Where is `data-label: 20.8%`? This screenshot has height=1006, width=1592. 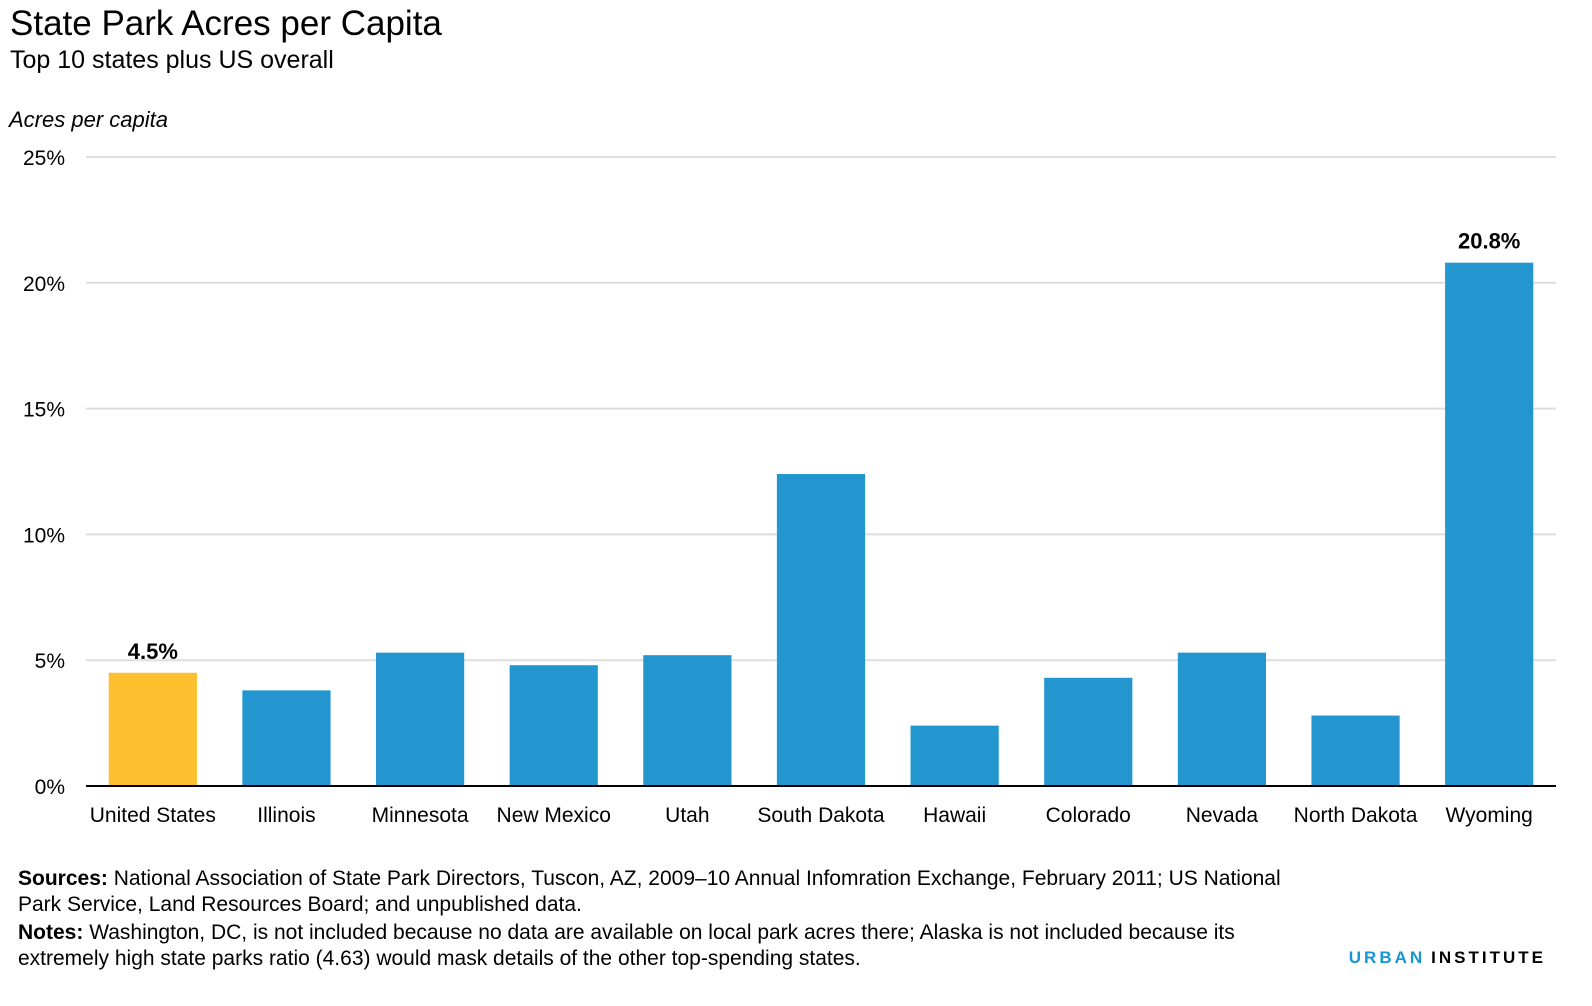
data-label: 20.8% is located at coordinates (1489, 241).